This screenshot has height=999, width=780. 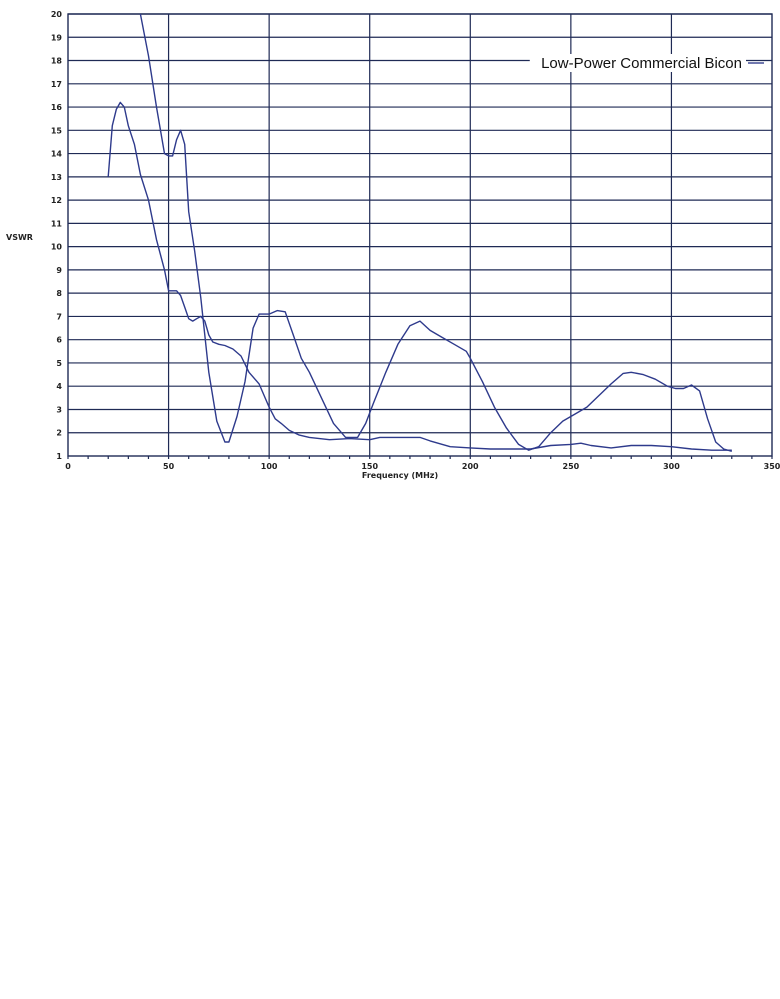 What do you see at coordinates (59, 363) in the screenshot?
I see `y-tick-label: 5` at bounding box center [59, 363].